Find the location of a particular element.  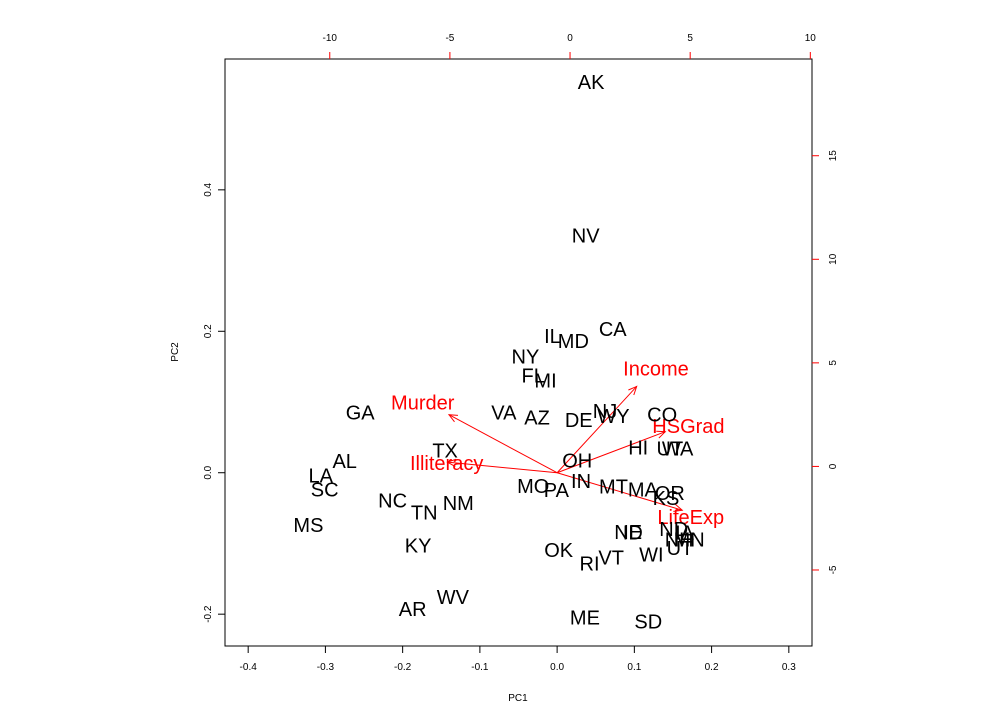

right-tick-label: -5 is located at coordinates (833, 569).